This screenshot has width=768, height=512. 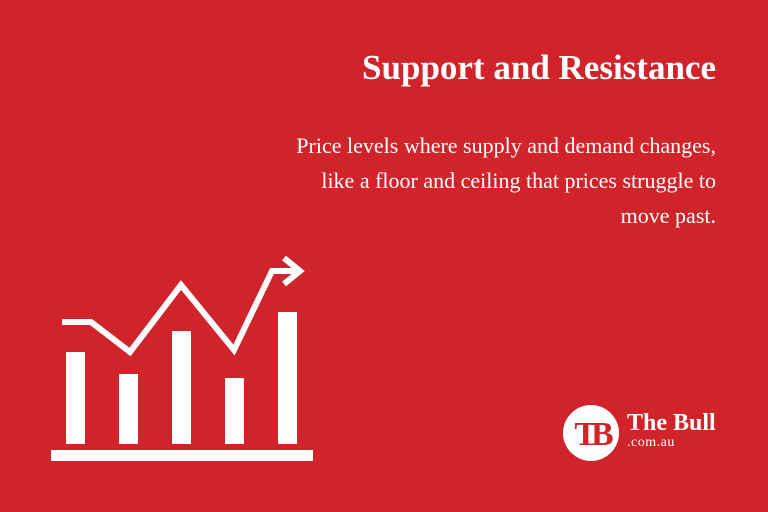 I want to click on logo-name: The Bull, so click(x=671, y=423).